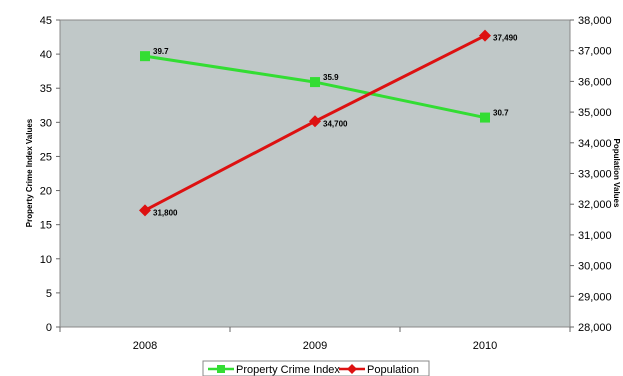  I want to click on y-tick-label: 35, so click(46, 89).